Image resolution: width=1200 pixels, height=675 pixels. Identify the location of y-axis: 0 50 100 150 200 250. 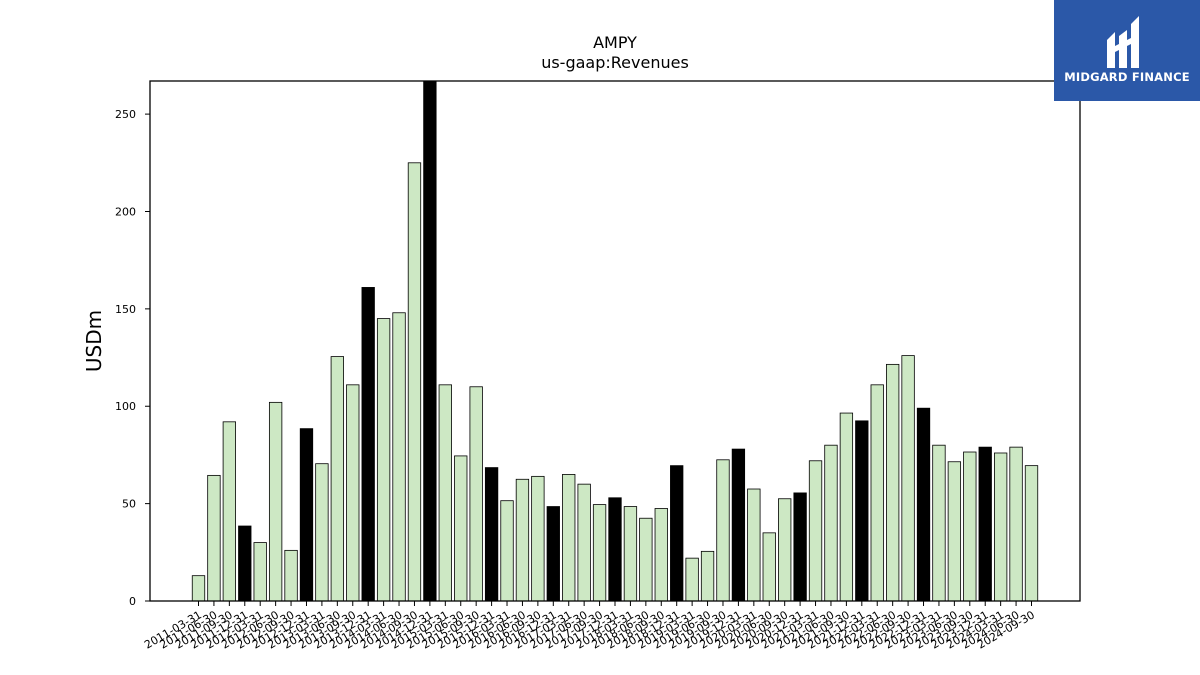
(132, 358).